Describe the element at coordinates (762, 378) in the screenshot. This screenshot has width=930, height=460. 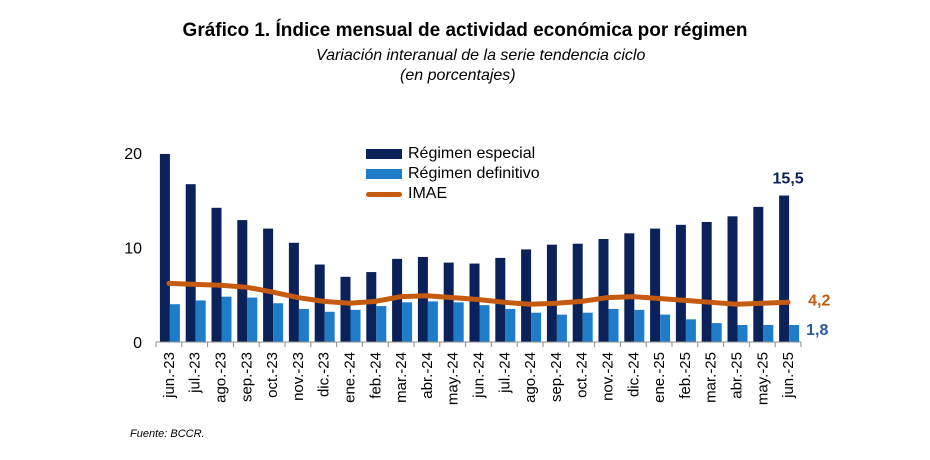
I see `x-tick-label: may.-25` at that location.